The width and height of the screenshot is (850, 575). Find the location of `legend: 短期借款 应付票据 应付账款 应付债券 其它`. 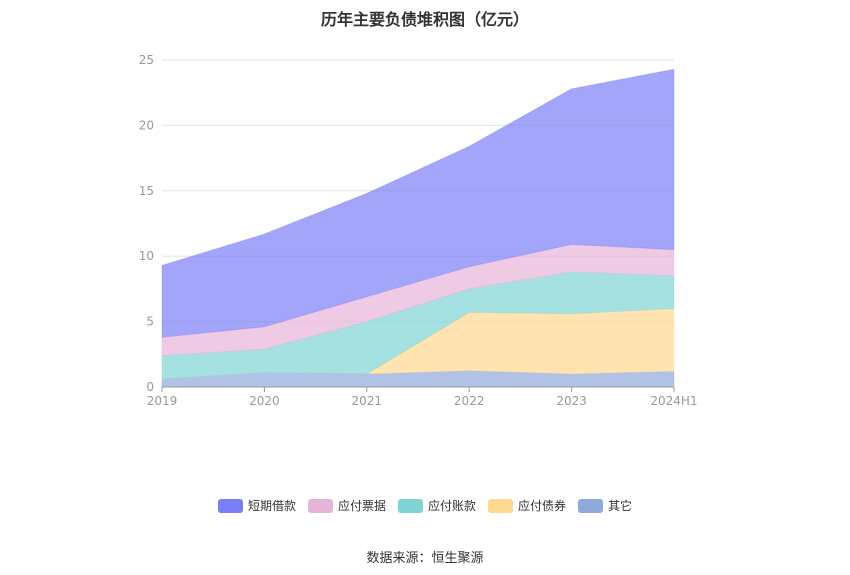

legend: 短期借款 应付票据 应付账款 应付债券 其它 is located at coordinates (425, 505).